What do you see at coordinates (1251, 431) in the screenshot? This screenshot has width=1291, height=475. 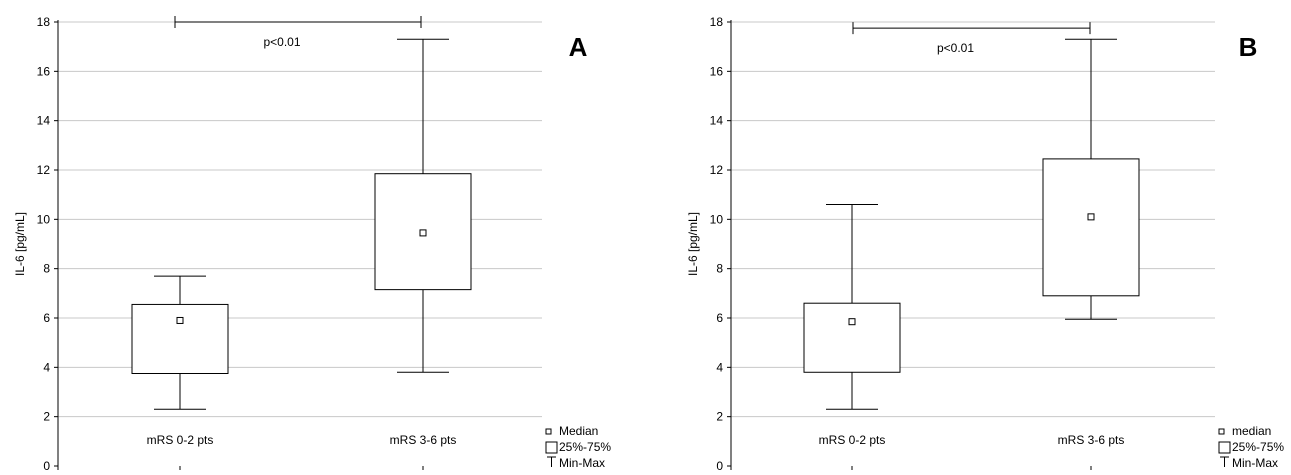 I see `legend-median-label: median` at bounding box center [1251, 431].